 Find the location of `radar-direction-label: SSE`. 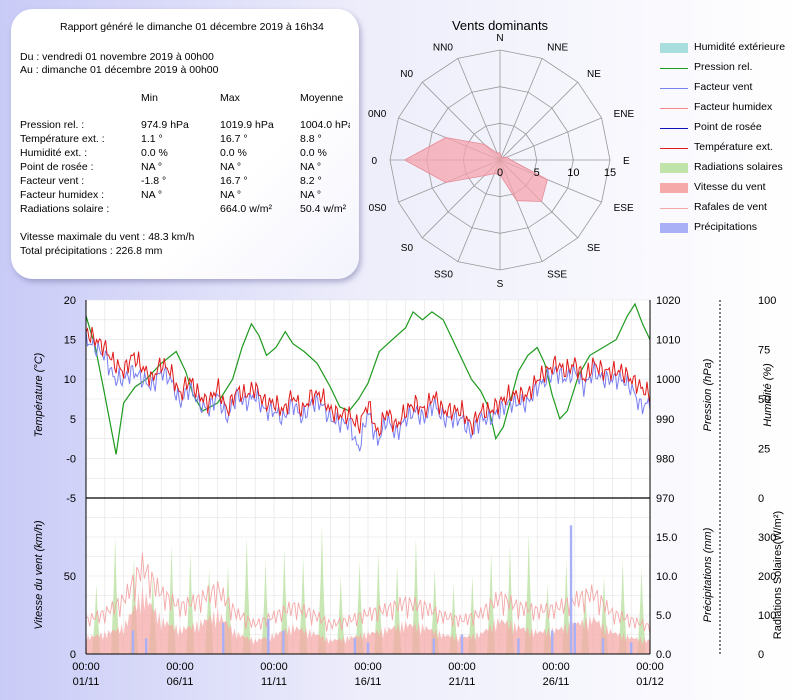

radar-direction-label: SSE is located at coordinates (557, 275).